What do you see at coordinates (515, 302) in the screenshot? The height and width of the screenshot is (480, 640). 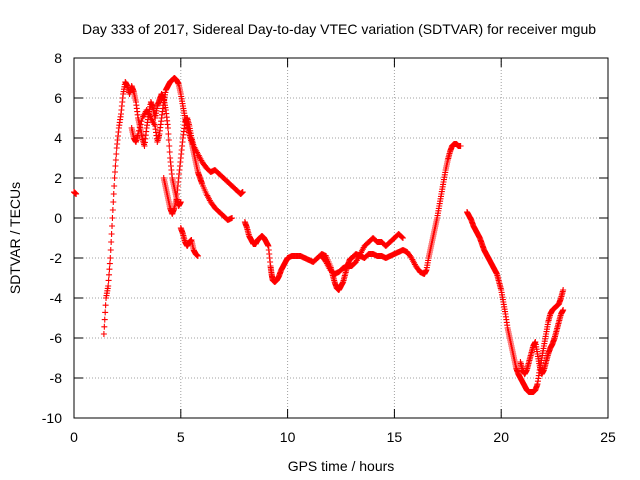 I see `series-evening-drop` at bounding box center [515, 302].